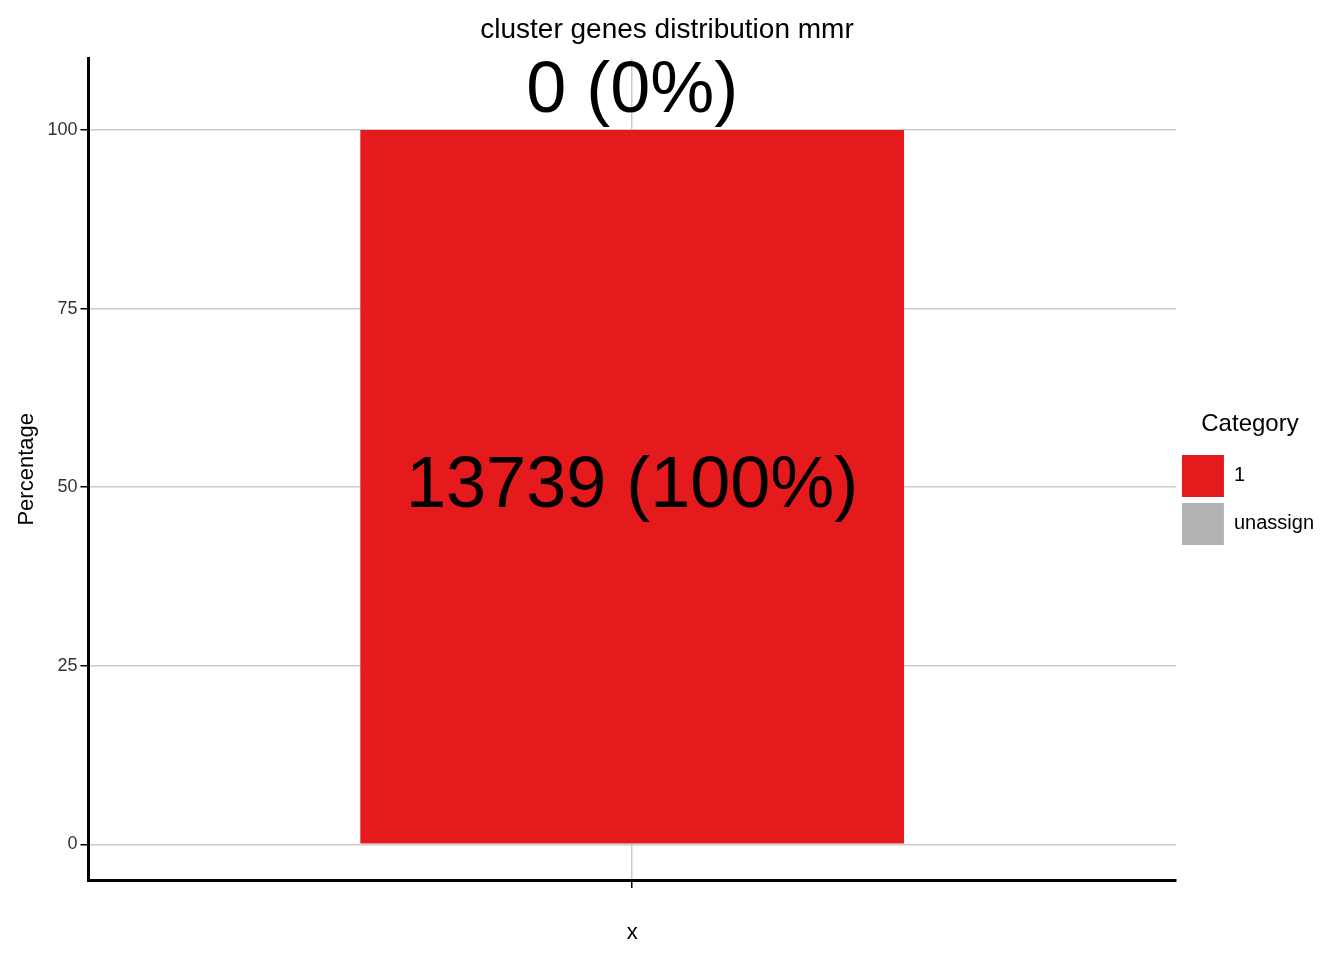 The image size is (1344, 960). I want to click on data-label: 13739 (100%), so click(632, 481).